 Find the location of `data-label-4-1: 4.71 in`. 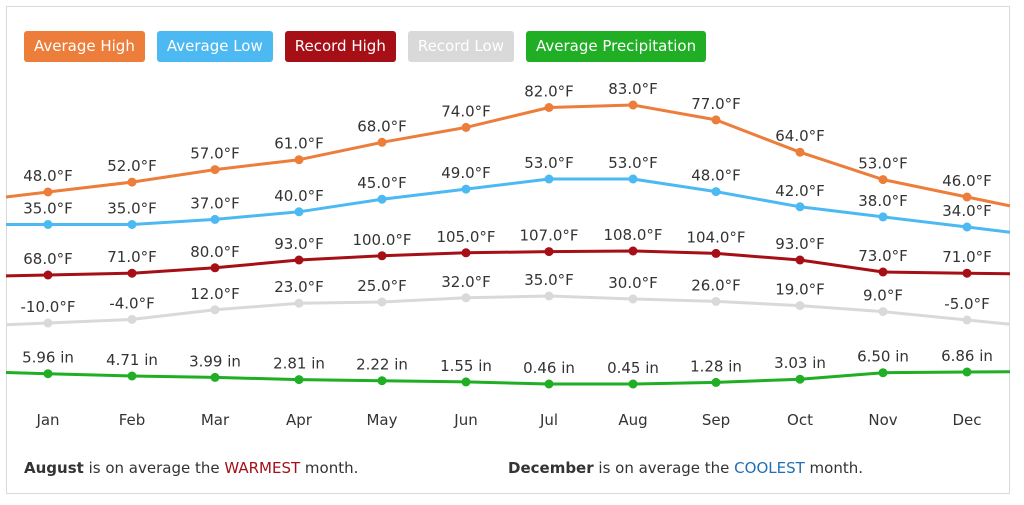

data-label-4-1: 4.71 in is located at coordinates (132, 360).